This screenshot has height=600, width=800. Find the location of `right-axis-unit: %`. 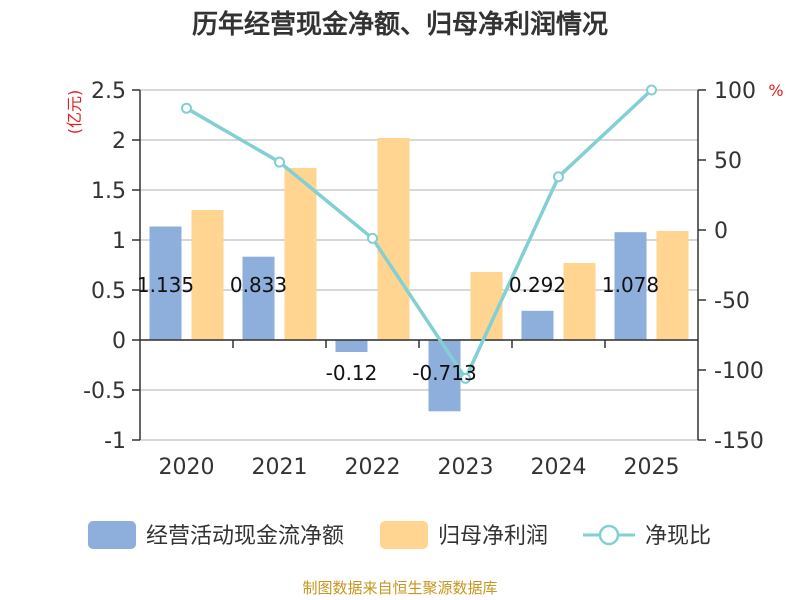

right-axis-unit: % is located at coordinates (775, 90).